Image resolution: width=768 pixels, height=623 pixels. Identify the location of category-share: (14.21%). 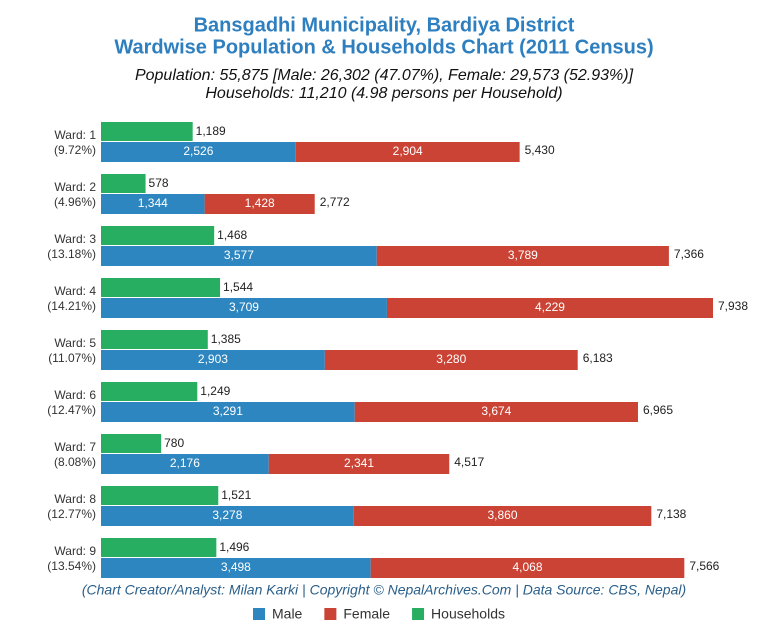
(71, 306).